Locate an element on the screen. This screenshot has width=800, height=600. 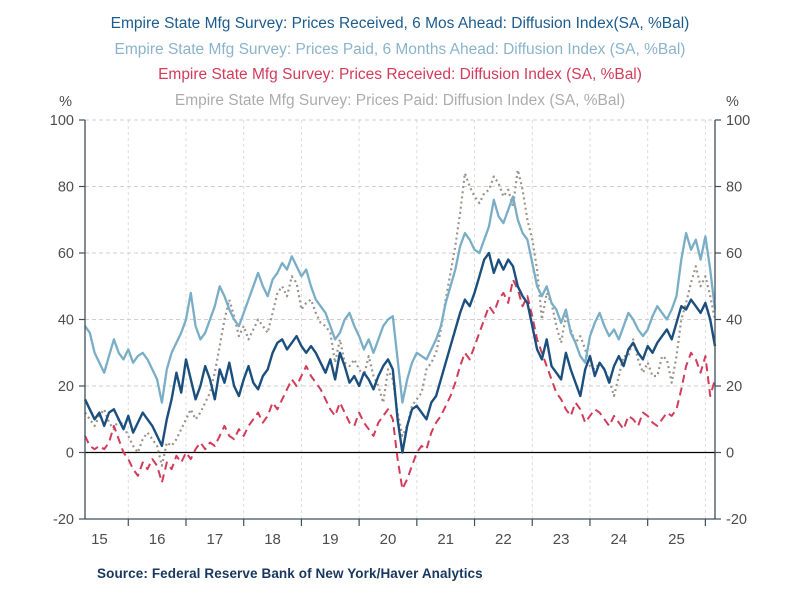
x-tick-label: 15 is located at coordinates (99, 539).